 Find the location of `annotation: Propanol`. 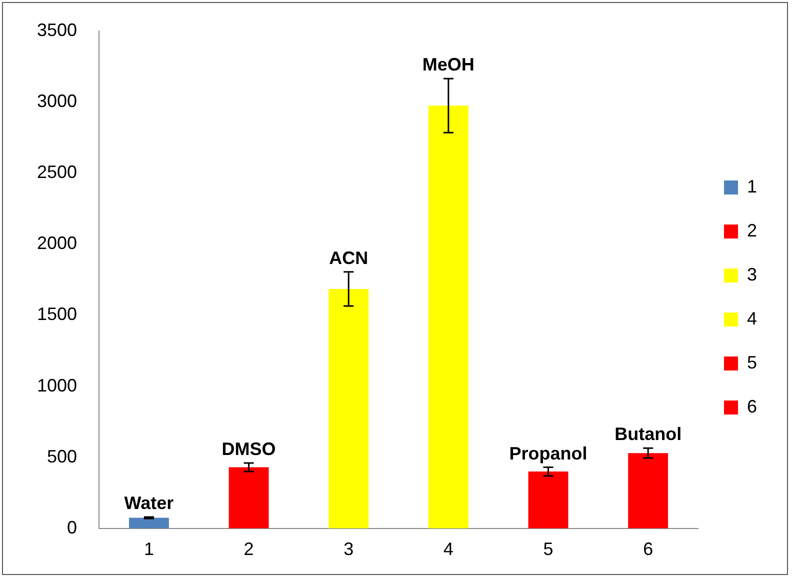

annotation: Propanol is located at coordinates (548, 453).